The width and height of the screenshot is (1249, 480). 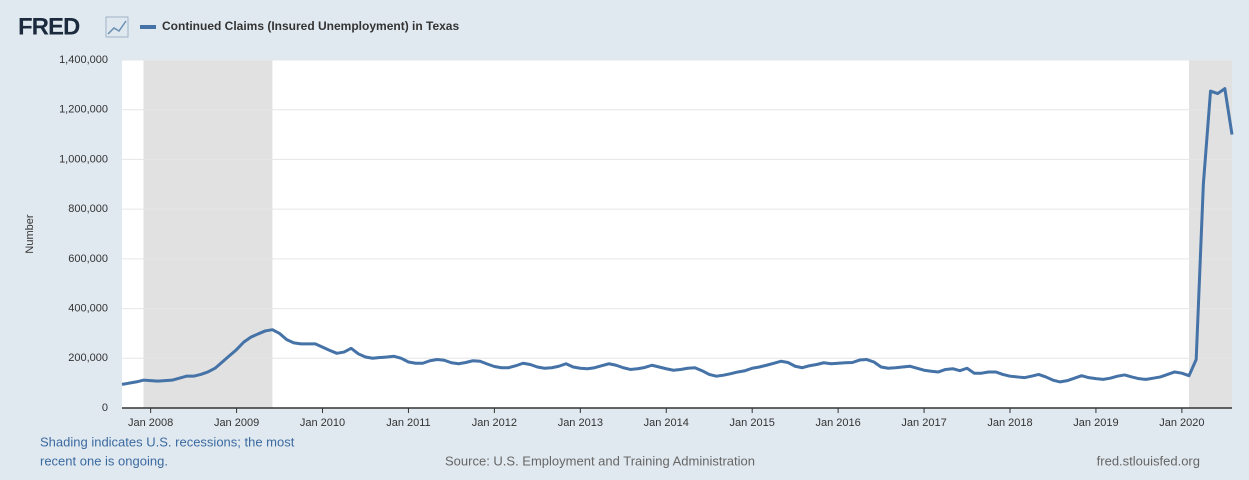 I want to click on x-tick-label: Jan 2013, so click(x=580, y=423).